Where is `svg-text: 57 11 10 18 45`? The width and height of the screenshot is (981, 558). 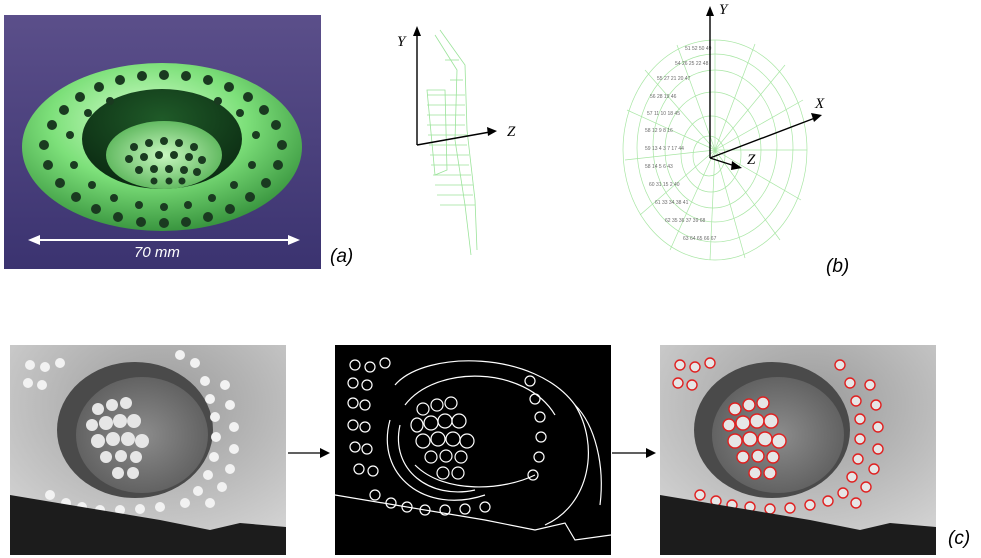 svg-text: 57 11 10 18 45 is located at coordinates (663, 114).